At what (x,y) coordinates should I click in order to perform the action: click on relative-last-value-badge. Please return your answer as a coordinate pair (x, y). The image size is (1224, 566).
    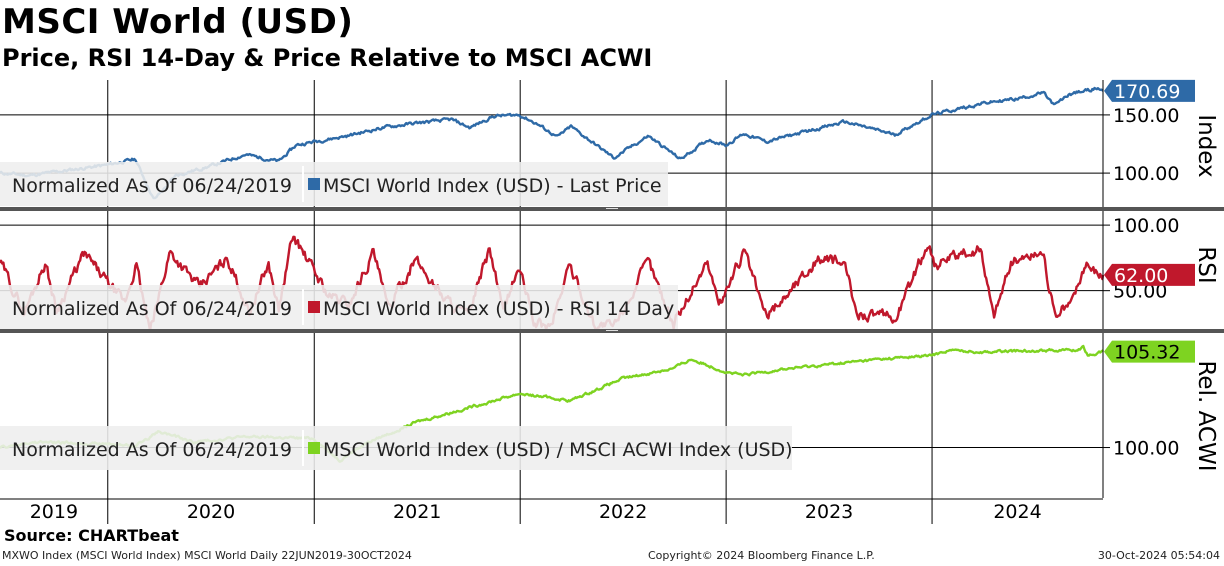
    Looking at the image, I should click on (1149, 351).